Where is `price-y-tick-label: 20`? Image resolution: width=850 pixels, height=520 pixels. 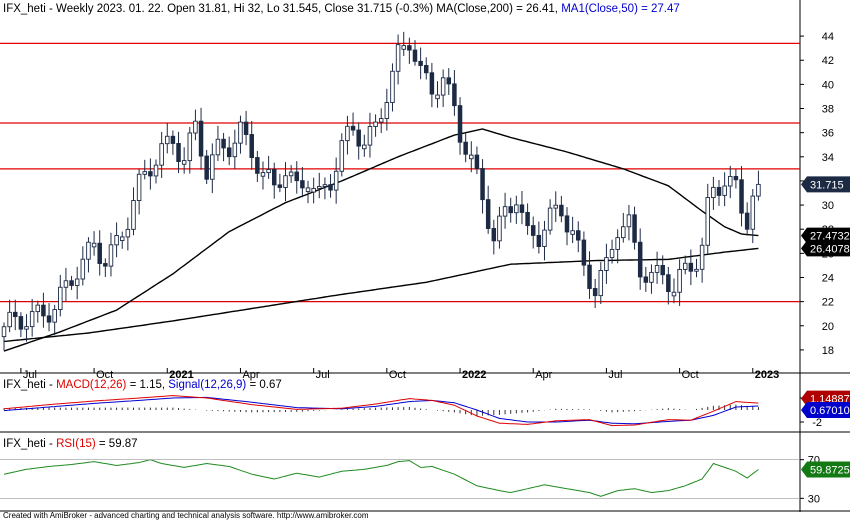
price-y-tick-label: 20 is located at coordinates (828, 327).